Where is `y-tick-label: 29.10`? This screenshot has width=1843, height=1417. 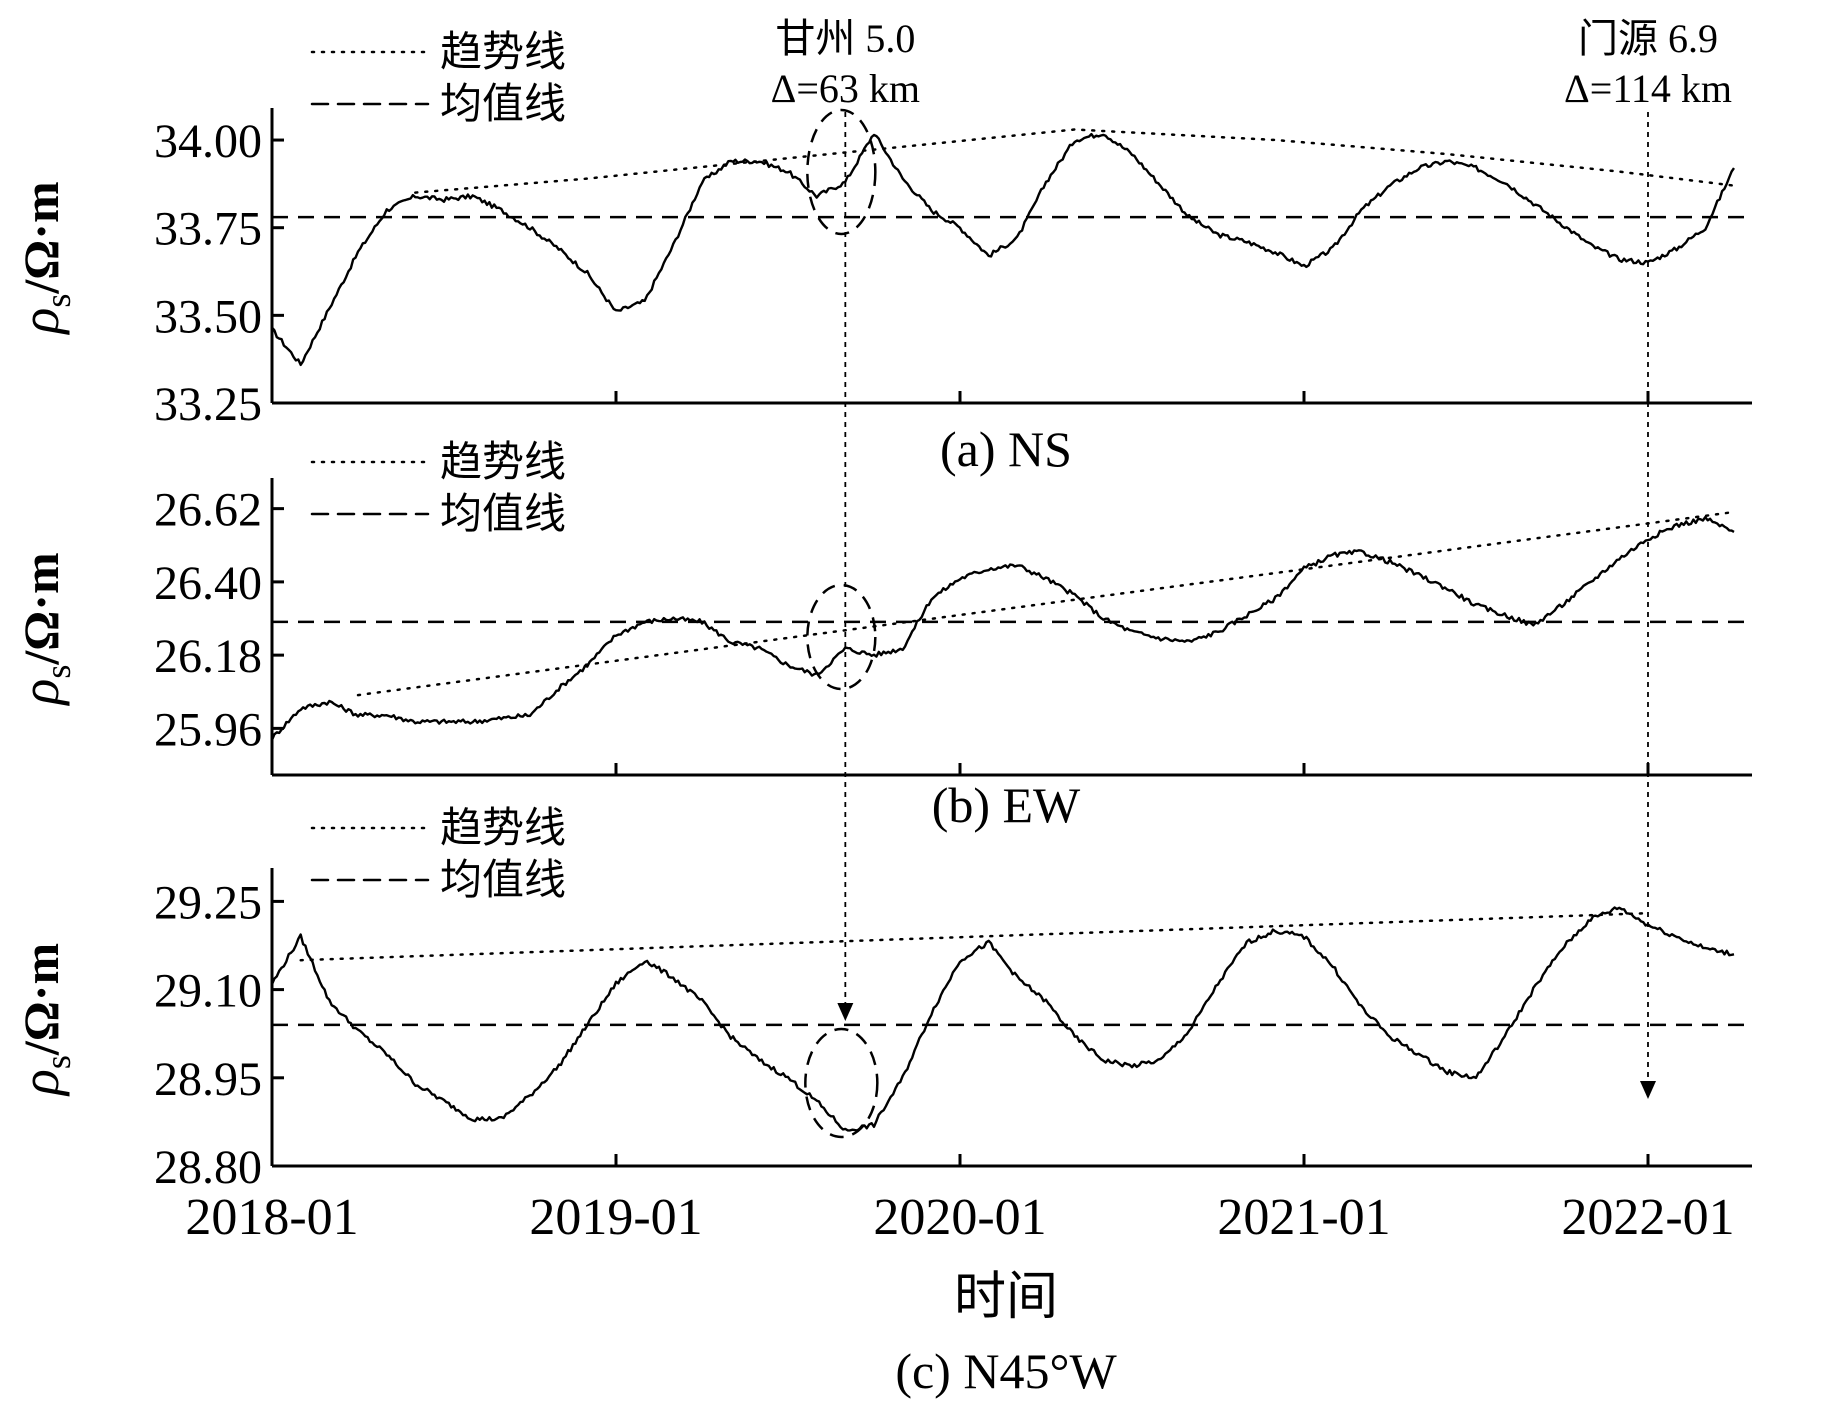 y-tick-label: 29.10 is located at coordinates (208, 991).